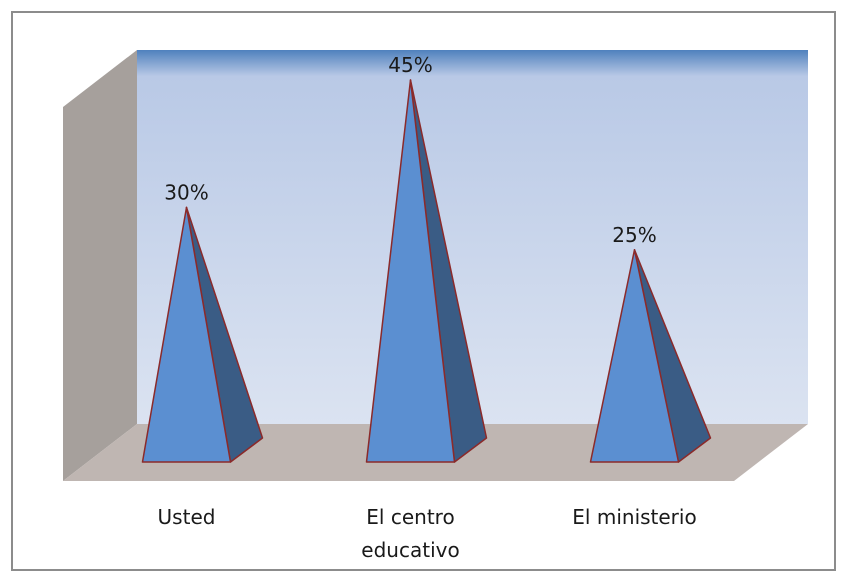 The width and height of the screenshot is (849, 574). Describe the element at coordinates (634, 517) in the screenshot. I see `category-label: El ministerio` at that location.